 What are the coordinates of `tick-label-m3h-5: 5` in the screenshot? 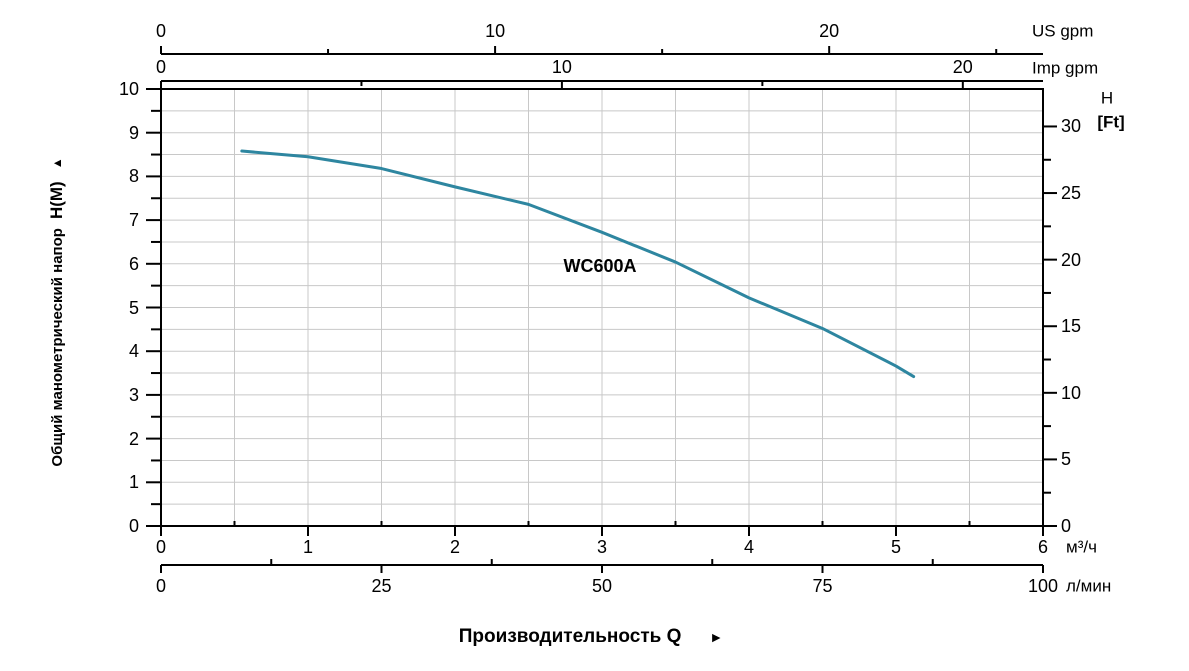 It's located at (896, 547).